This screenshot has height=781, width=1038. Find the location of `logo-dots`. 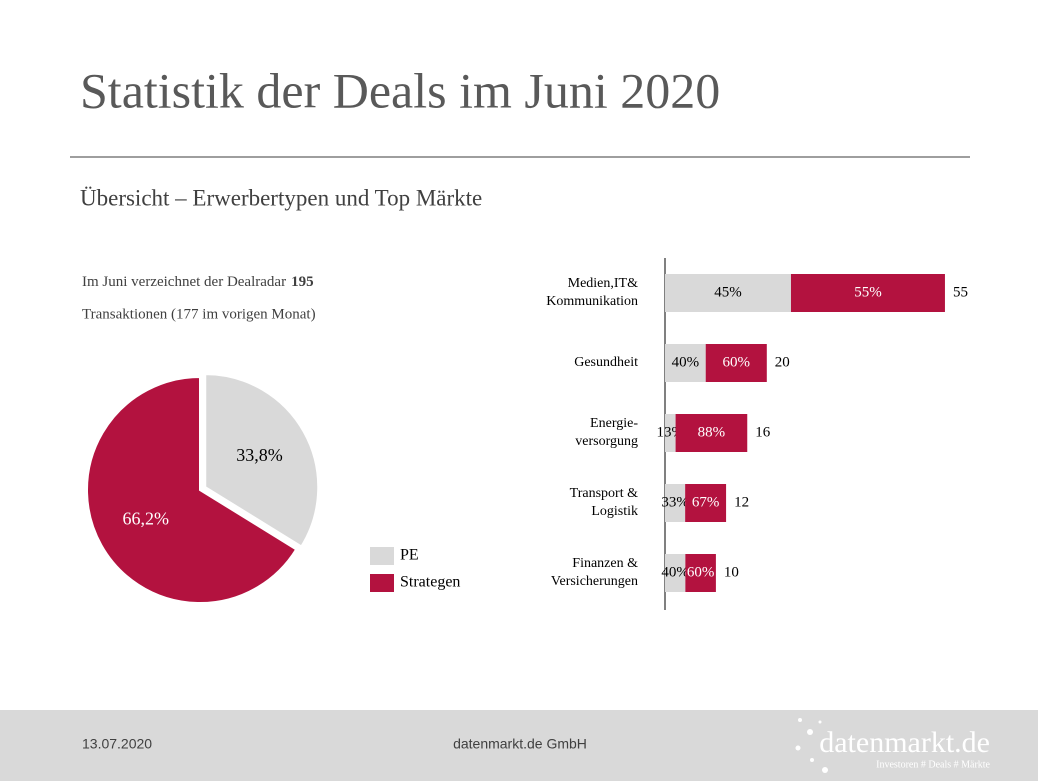

logo-dots is located at coordinates (811, 745).